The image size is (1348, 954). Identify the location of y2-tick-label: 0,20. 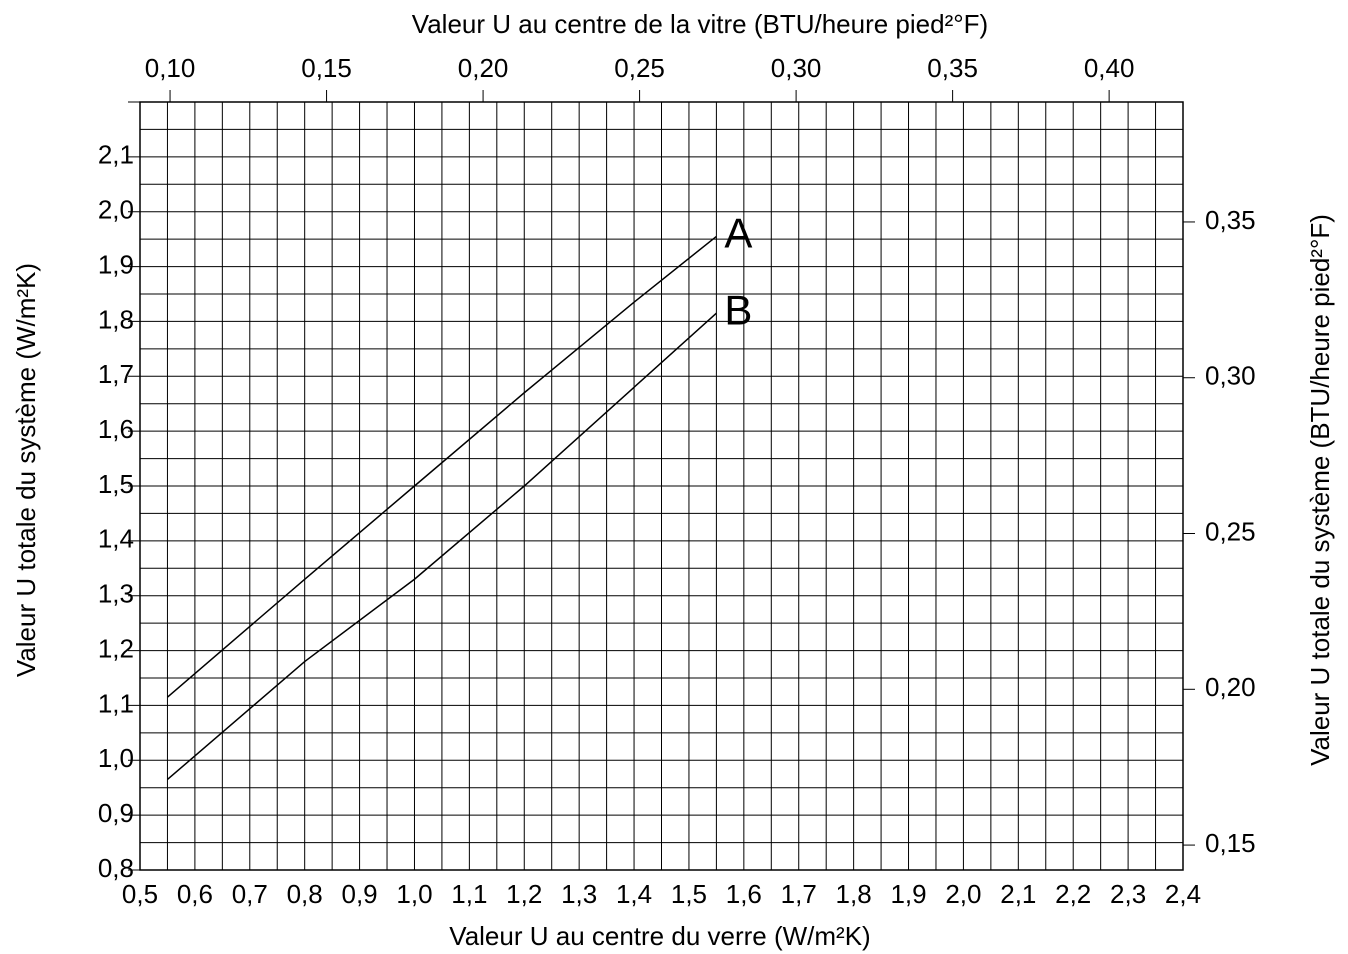
(1230, 687).